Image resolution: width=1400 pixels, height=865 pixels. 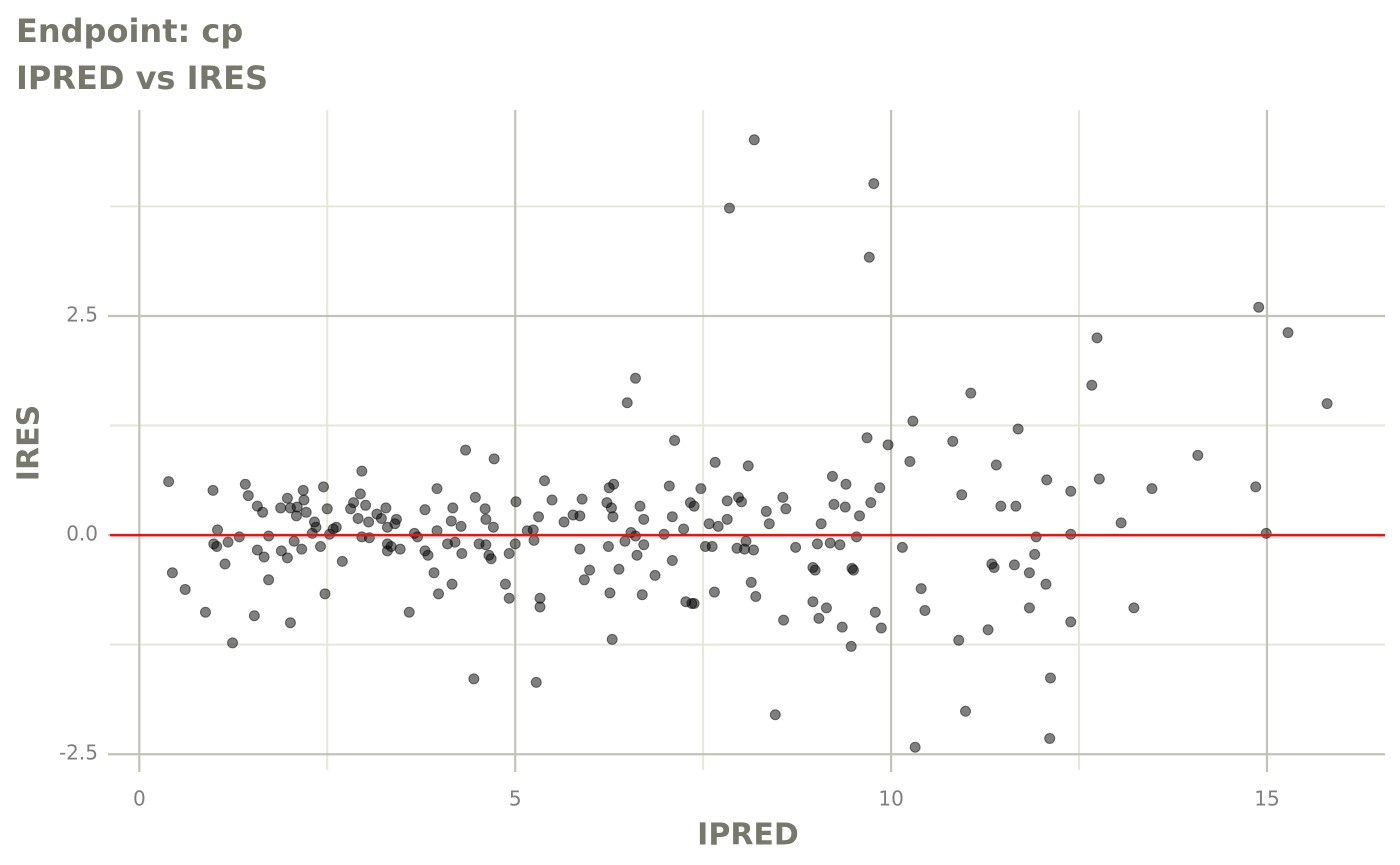 I want to click on x-tick-label: 5, so click(x=515, y=799).